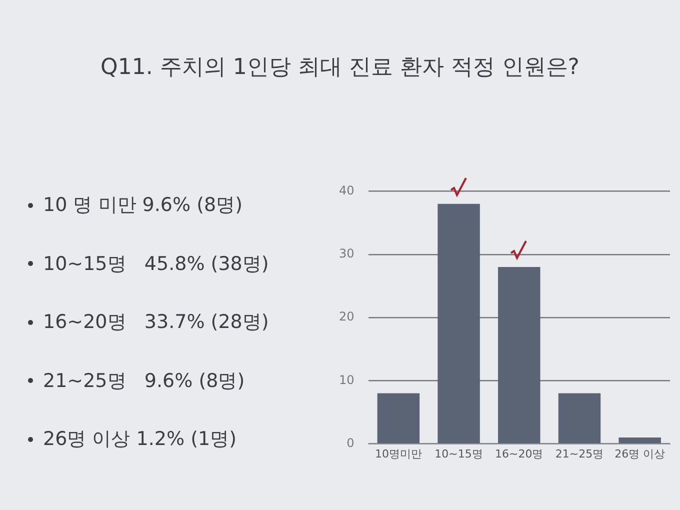  I want to click on x-tick-label: 16~20명, so click(519, 453).